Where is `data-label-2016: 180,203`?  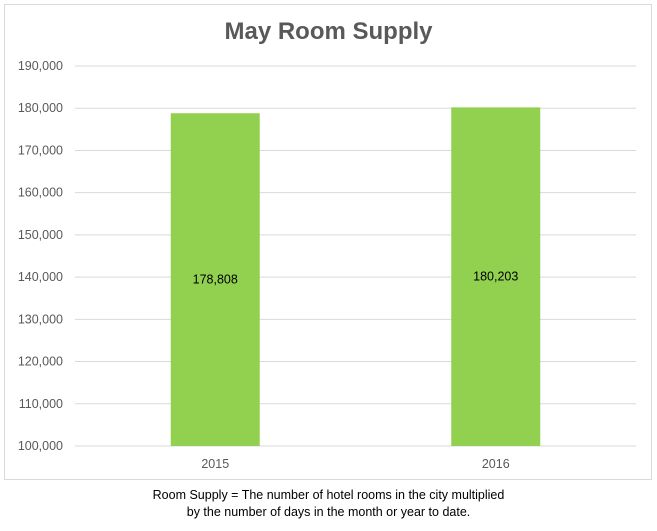
data-label-2016: 180,203 is located at coordinates (495, 277).